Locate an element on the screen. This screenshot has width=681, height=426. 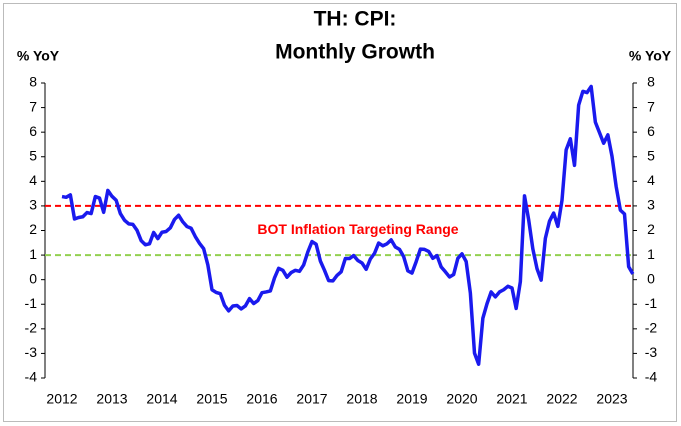
x-tick-label: 2022 is located at coordinates (561, 399).